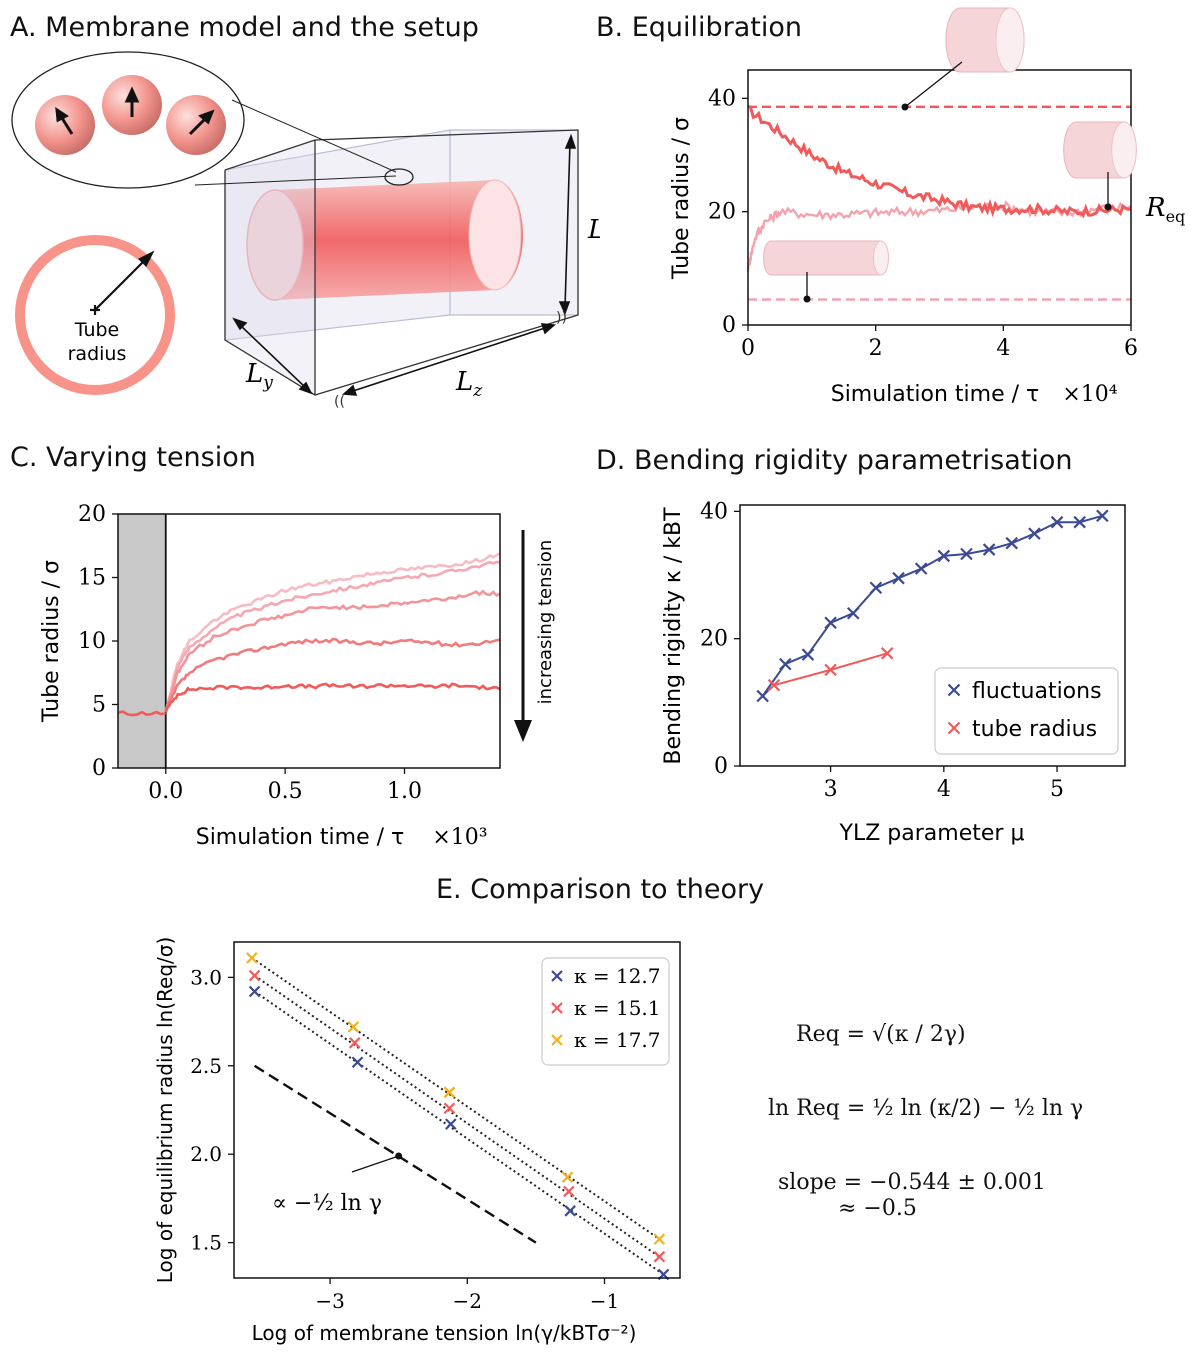 This screenshot has height=1352, width=1194. I want to click on e-annotation-pointer, so click(375, 1164).